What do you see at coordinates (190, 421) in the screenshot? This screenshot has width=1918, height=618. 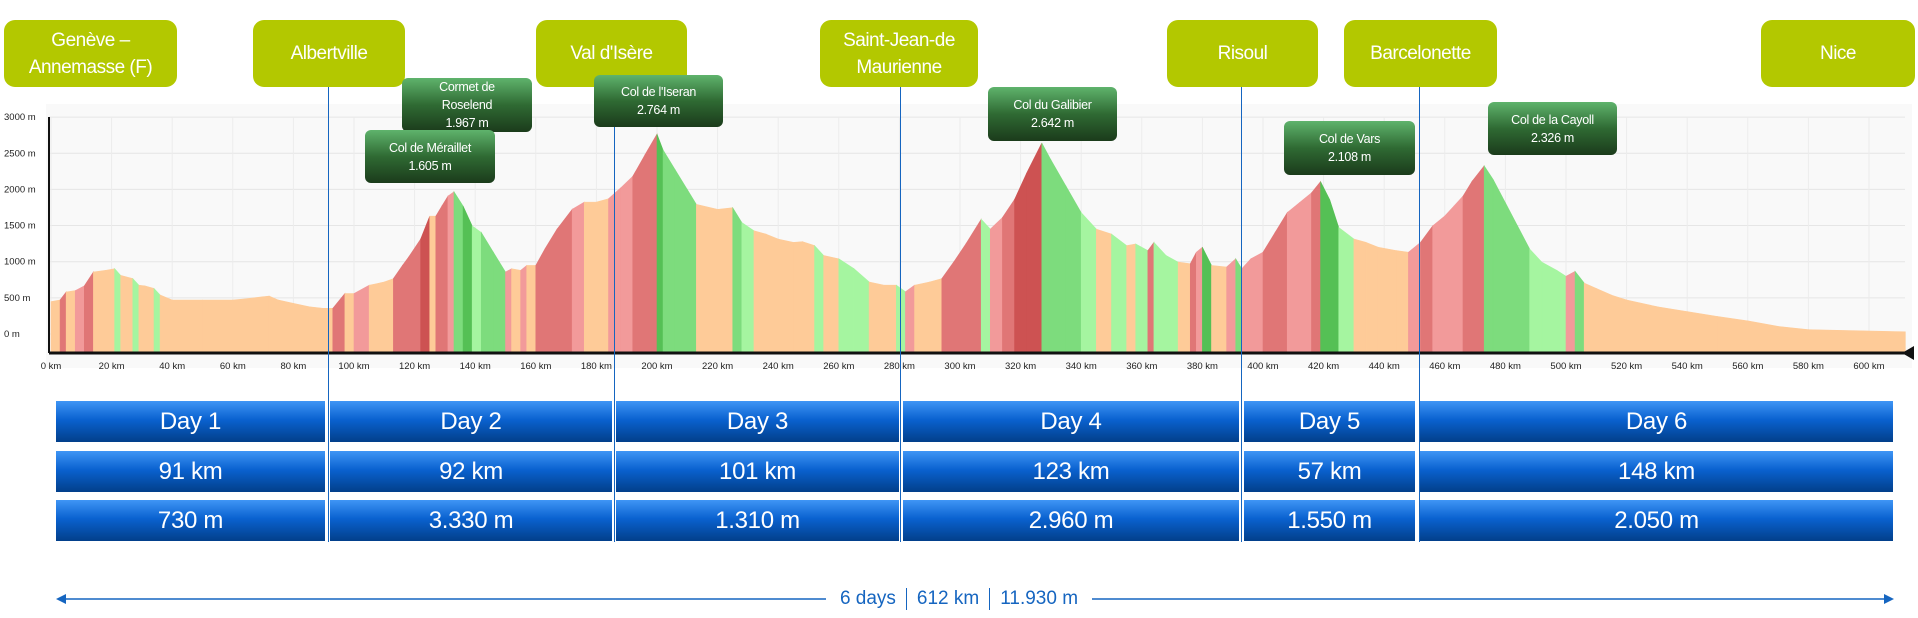 I see `day-1-label: Day 1` at bounding box center [190, 421].